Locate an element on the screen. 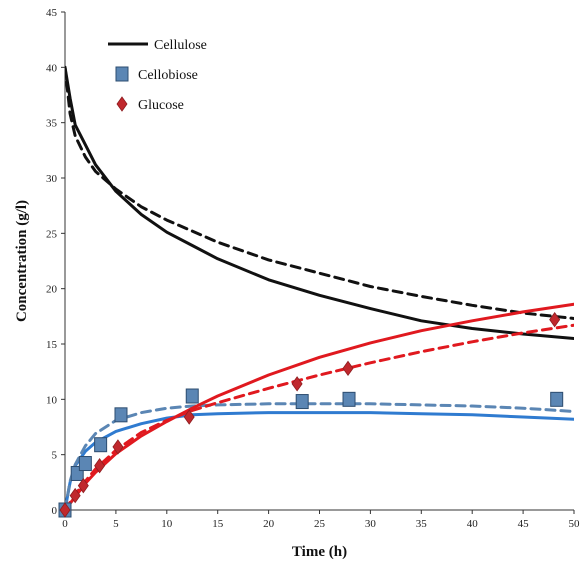 The height and width of the screenshot is (568, 584). x-tick-label: 5 is located at coordinates (116, 524).